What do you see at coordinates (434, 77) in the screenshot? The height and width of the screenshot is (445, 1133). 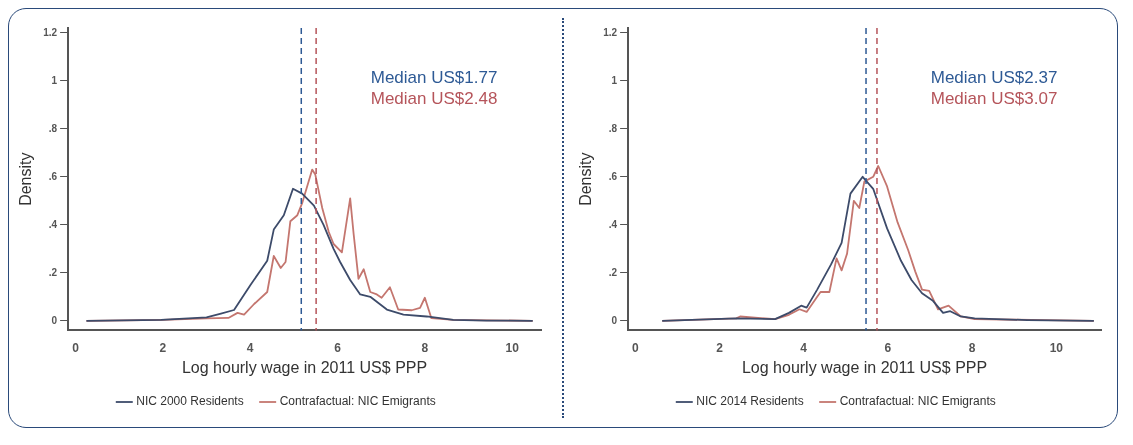 I see `ref-line-label: Median US$1.77` at bounding box center [434, 77].